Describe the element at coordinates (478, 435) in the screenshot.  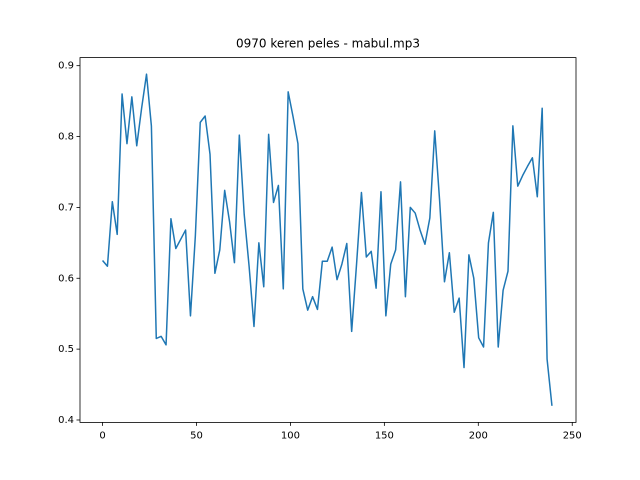
I see `x-tick-label: 200` at that location.